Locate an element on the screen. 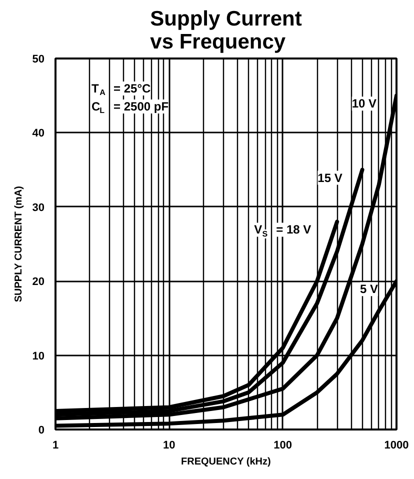 This screenshot has height=479, width=414. y-tick-label: 0 is located at coordinates (41, 430).